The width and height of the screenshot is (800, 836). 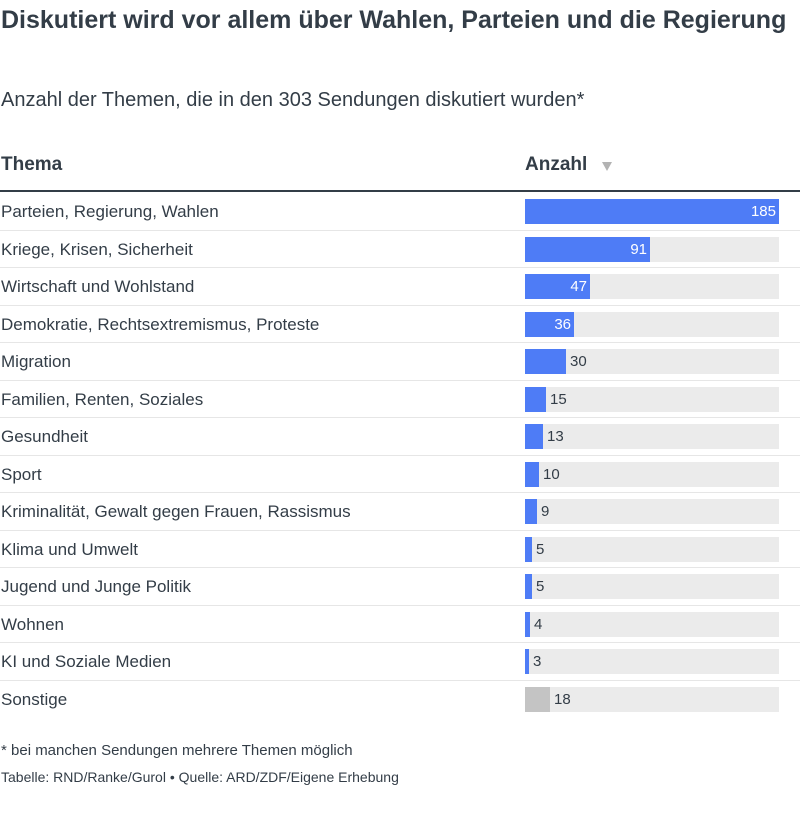 I want to click on column-header-topic: Thema, so click(x=32, y=164).